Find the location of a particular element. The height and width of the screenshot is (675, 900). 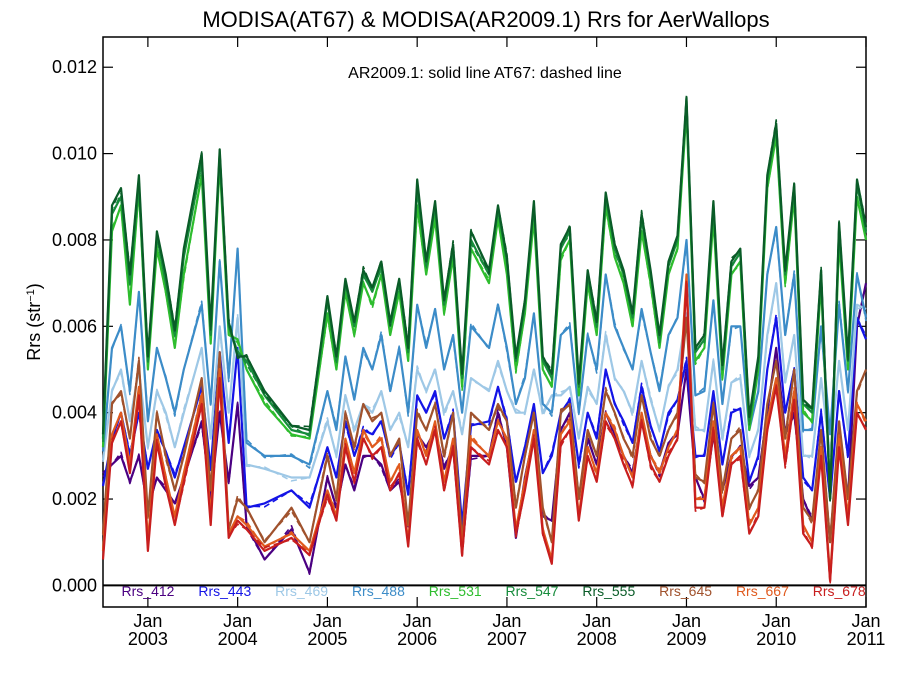

x-tick-label-year: 2011 is located at coordinates (866, 639).